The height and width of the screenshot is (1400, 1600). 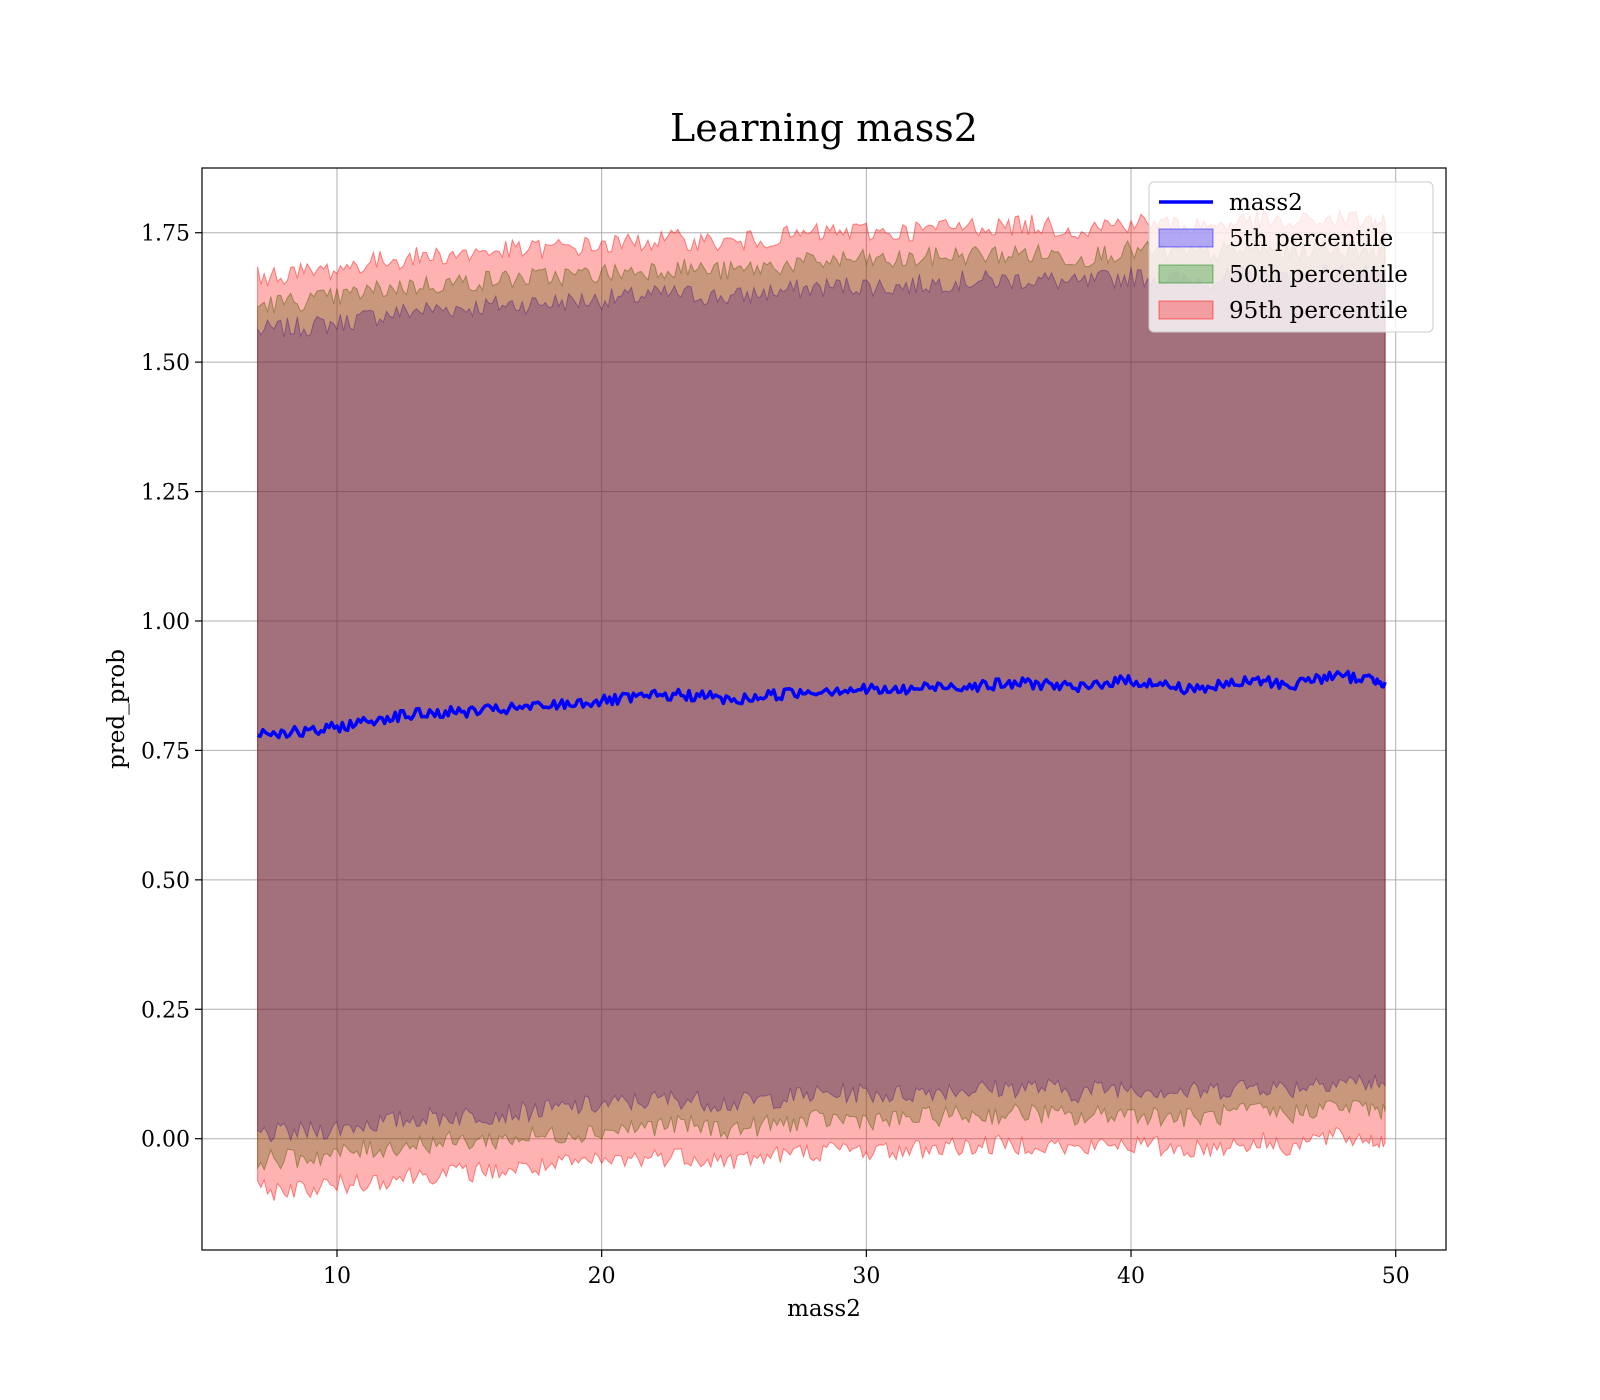 I want to click on y-tick-label: 1.75, so click(x=165, y=234).